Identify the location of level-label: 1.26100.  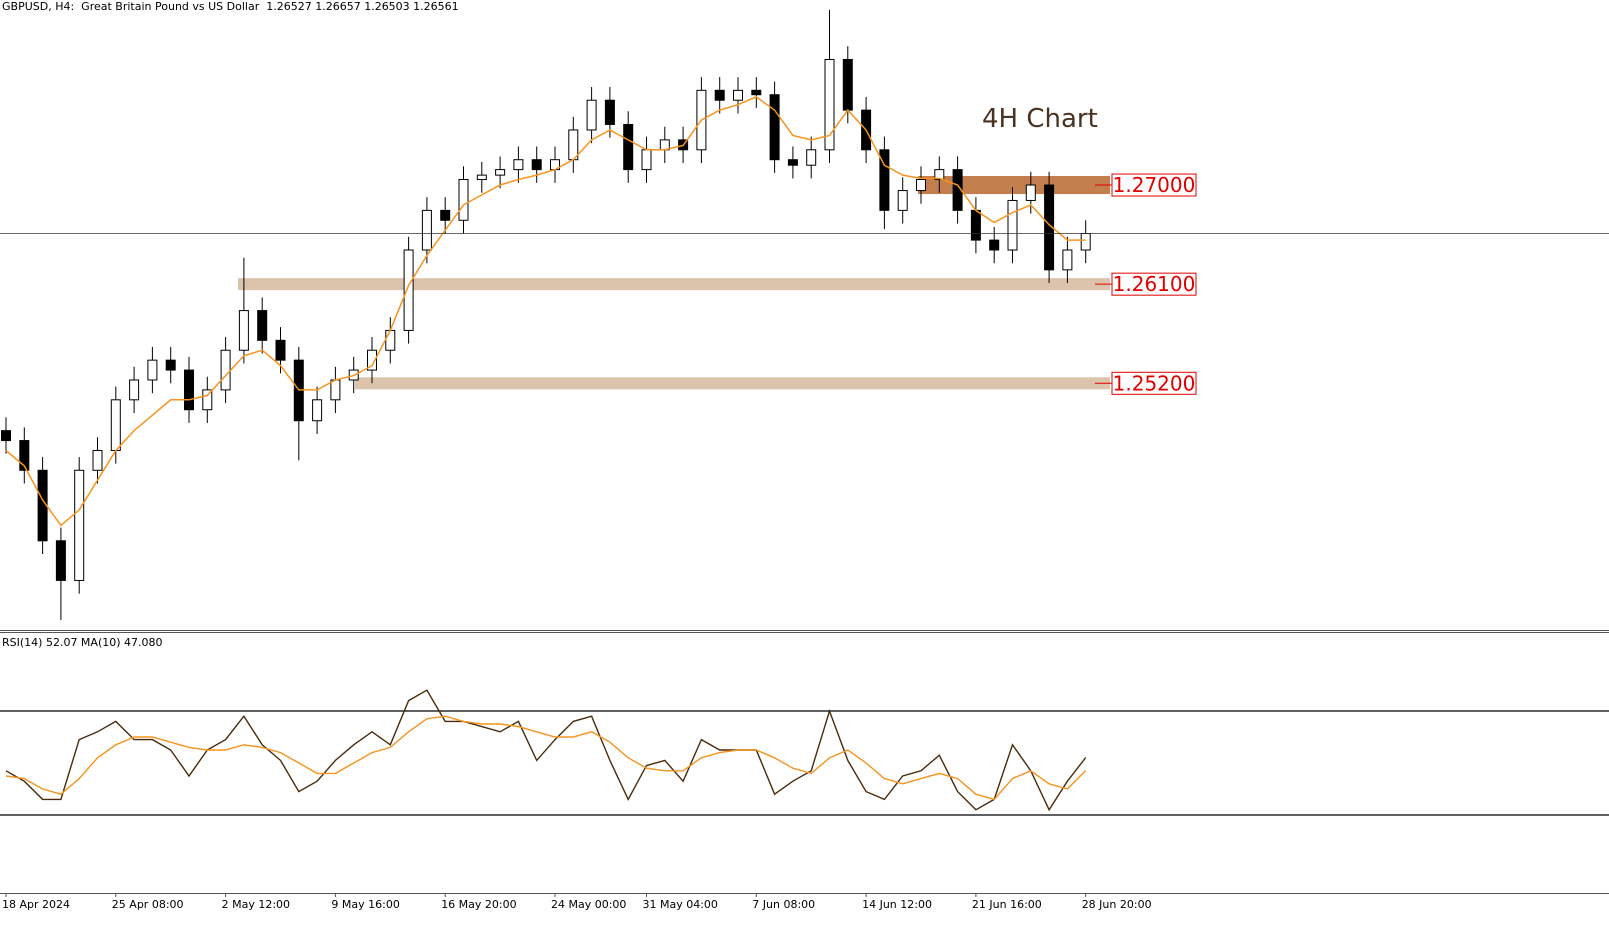
(1154, 284).